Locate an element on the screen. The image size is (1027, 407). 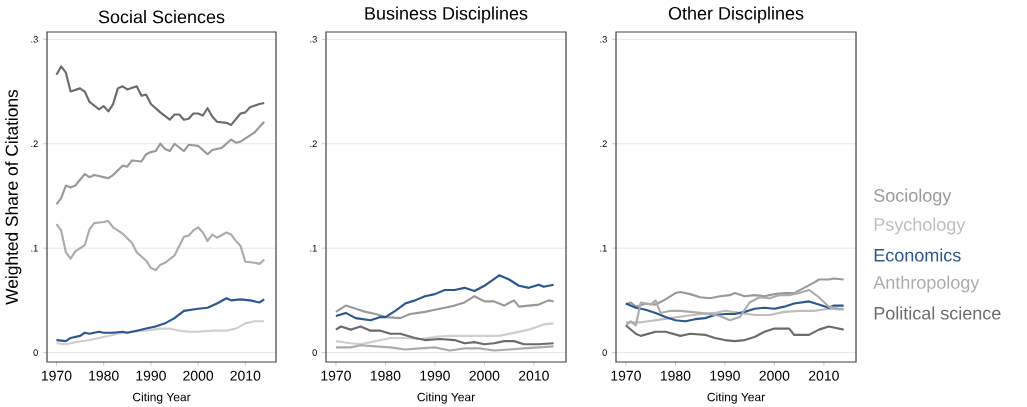
series-label: Political science is located at coordinates (937, 313).